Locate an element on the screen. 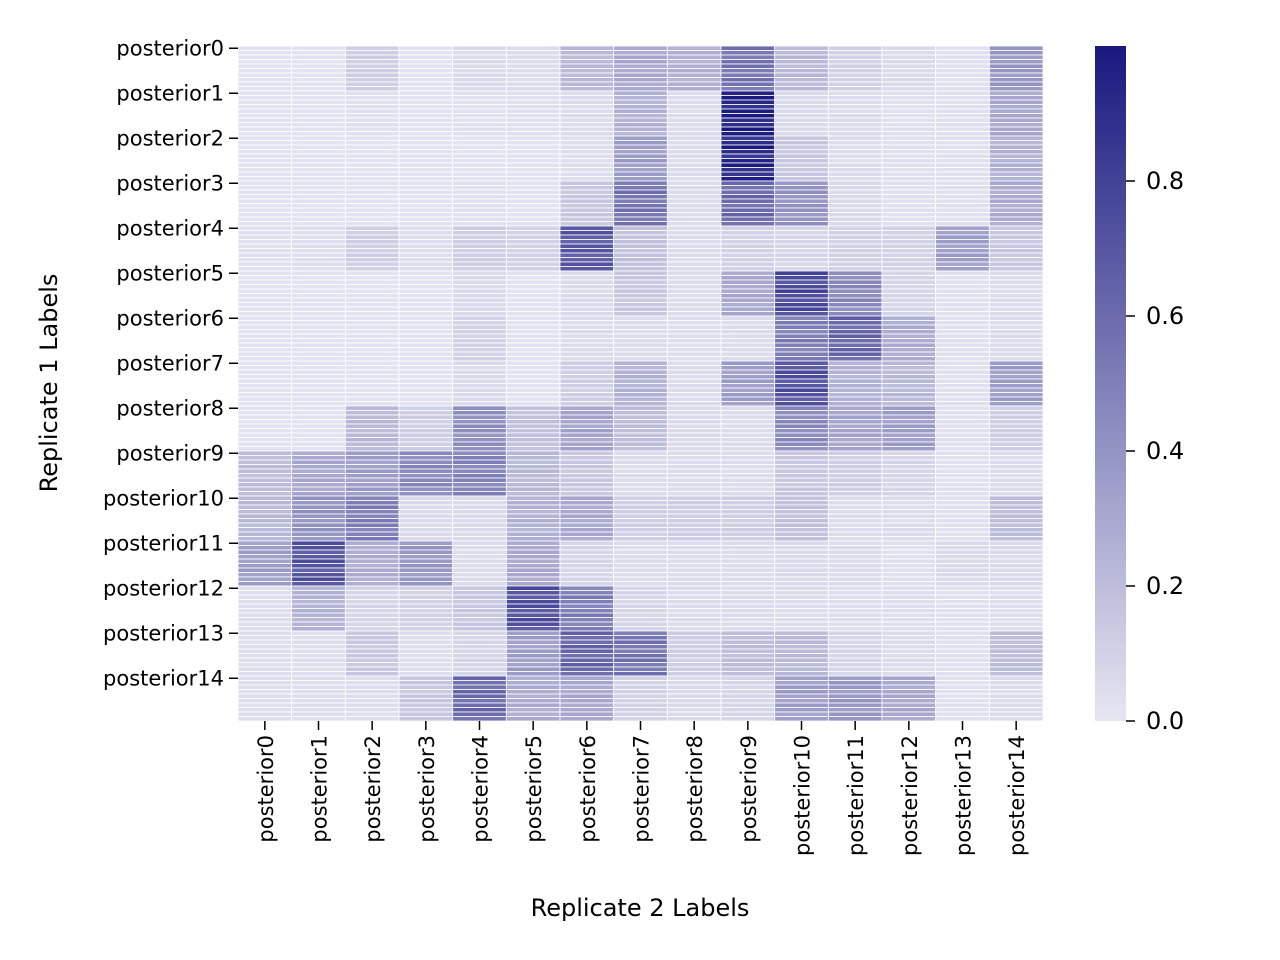 This screenshot has width=1280, height=960. x-tick-label: posterior2 is located at coordinates (373, 789).